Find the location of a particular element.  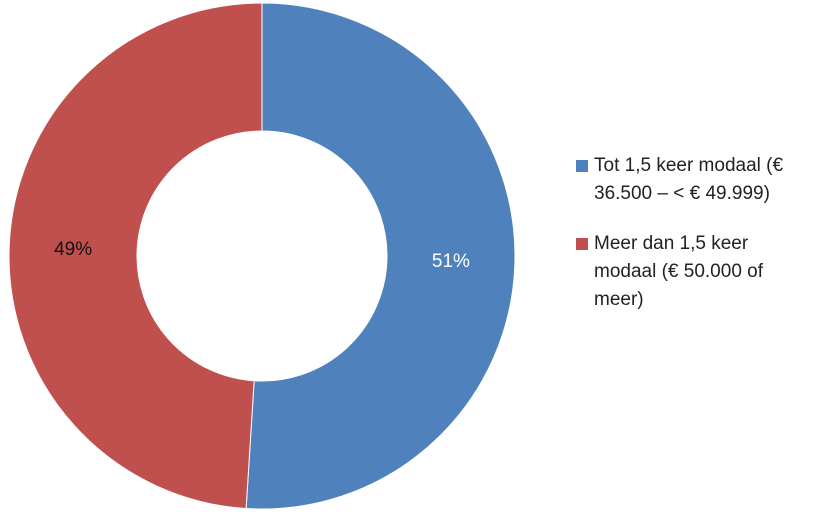

data-label: 49% is located at coordinates (73, 249).